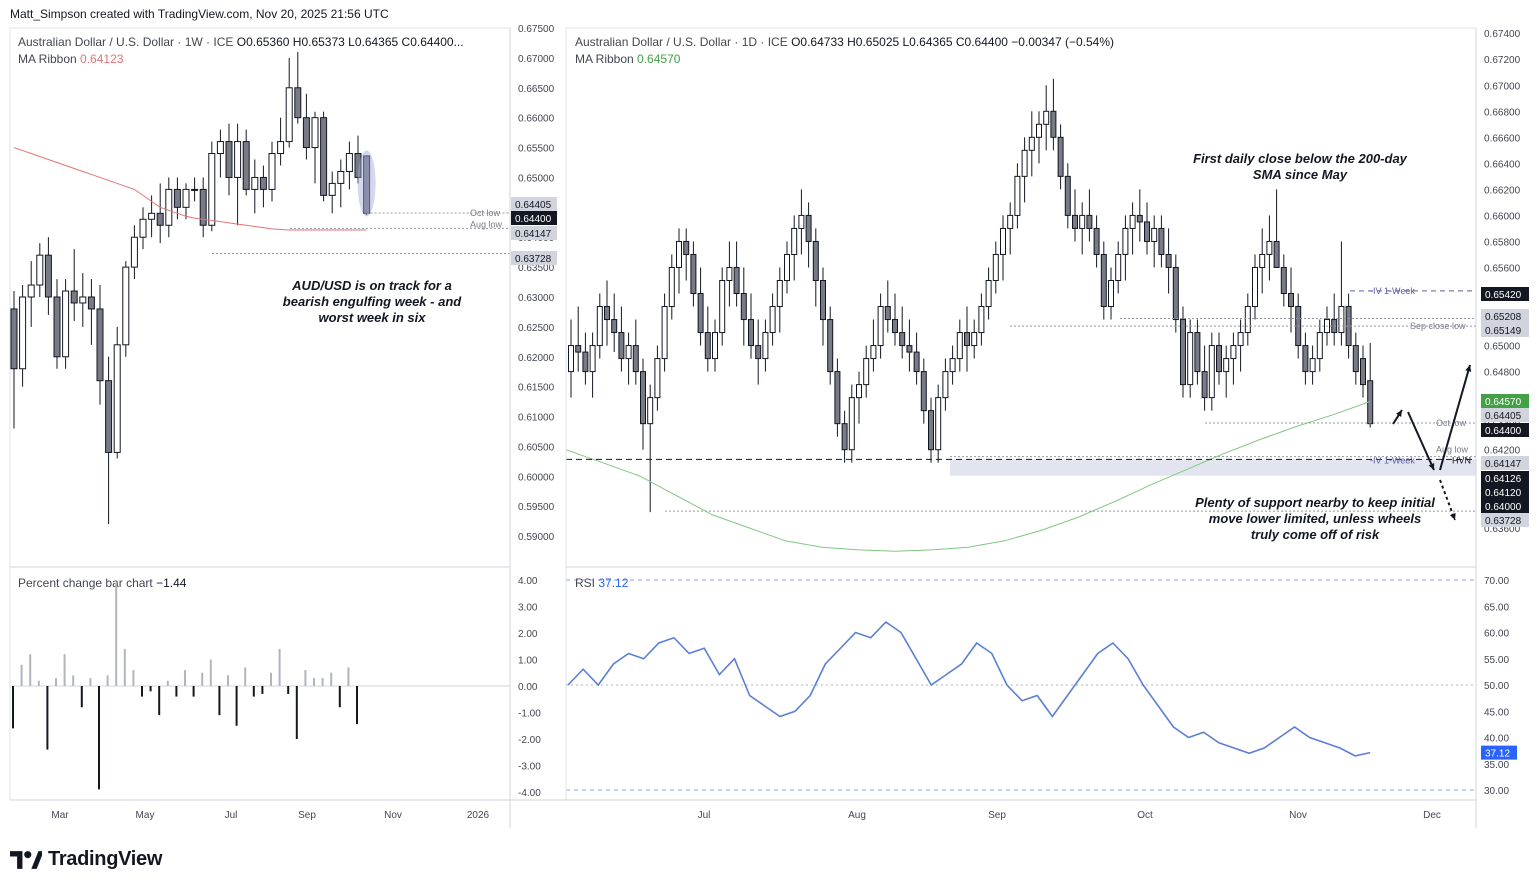 The image size is (1539, 889). I want to click on right-price-tick: 0.66800, so click(1502, 112).